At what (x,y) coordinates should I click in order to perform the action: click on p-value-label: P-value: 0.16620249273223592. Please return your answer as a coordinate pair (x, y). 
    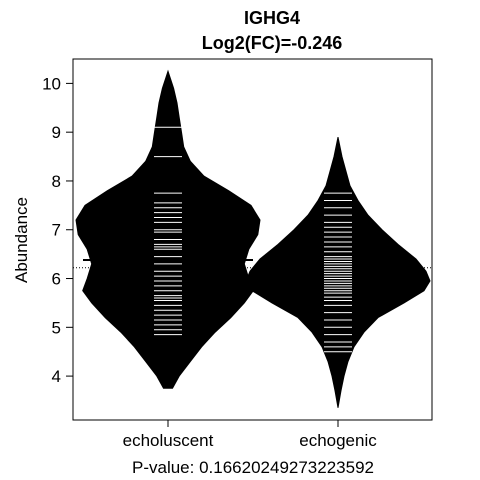
    Looking at the image, I should click on (253, 467).